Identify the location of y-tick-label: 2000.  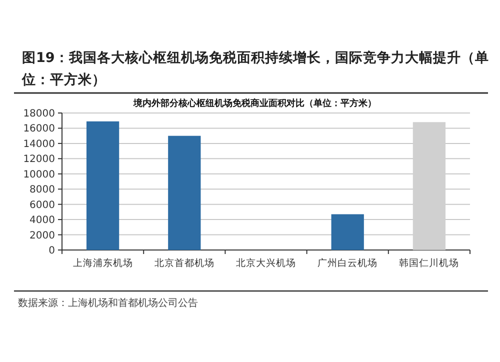
(42, 236).